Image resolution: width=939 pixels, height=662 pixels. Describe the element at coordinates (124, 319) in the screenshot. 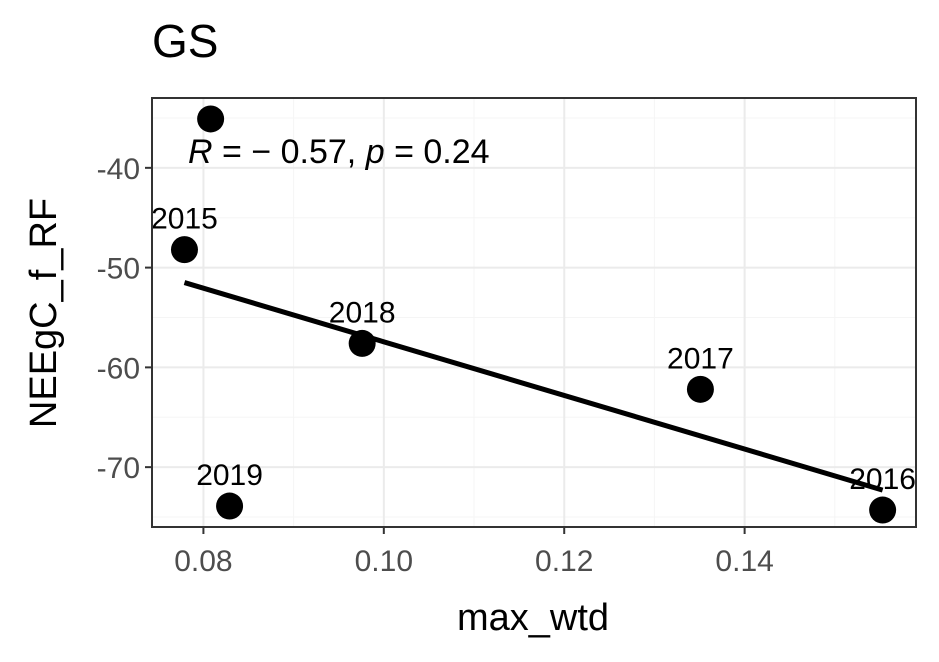

I see `y-axis: -40 -50 -60 -70` at that location.